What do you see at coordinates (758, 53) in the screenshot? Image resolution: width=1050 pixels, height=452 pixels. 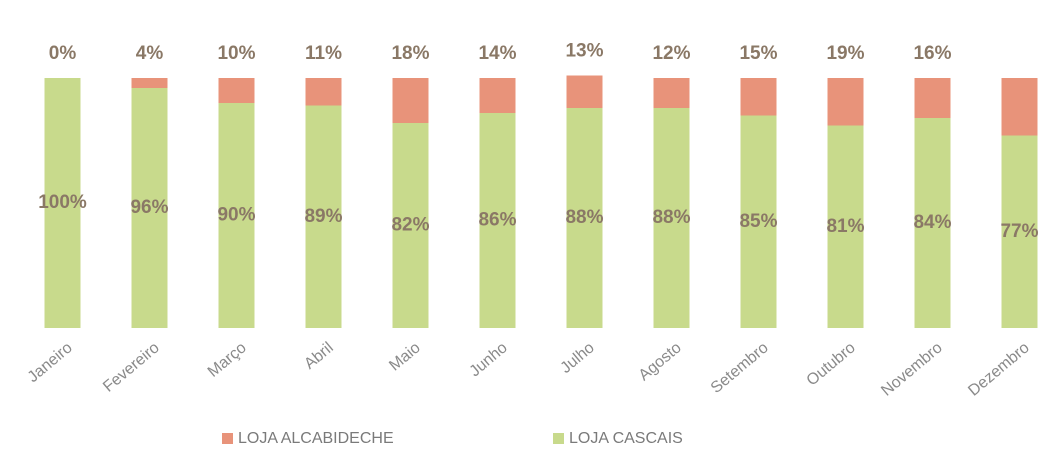 I see `data-label: 15%` at bounding box center [758, 53].